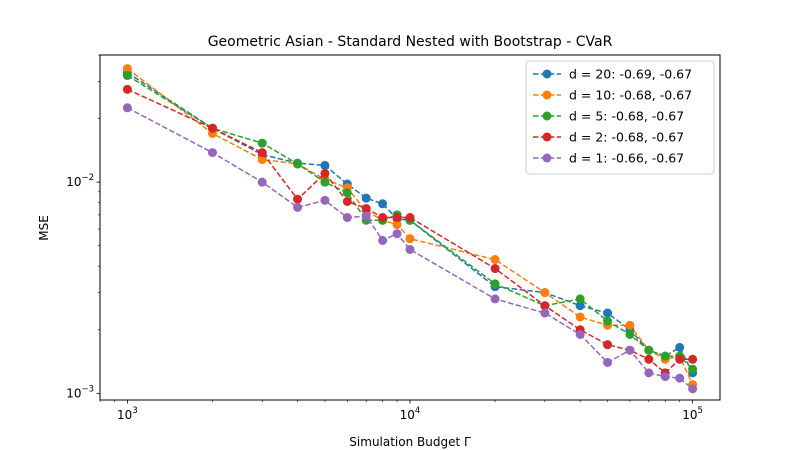  Describe the element at coordinates (692, 414) in the screenshot. I see `x-tick-label: 10⁵` at that location.